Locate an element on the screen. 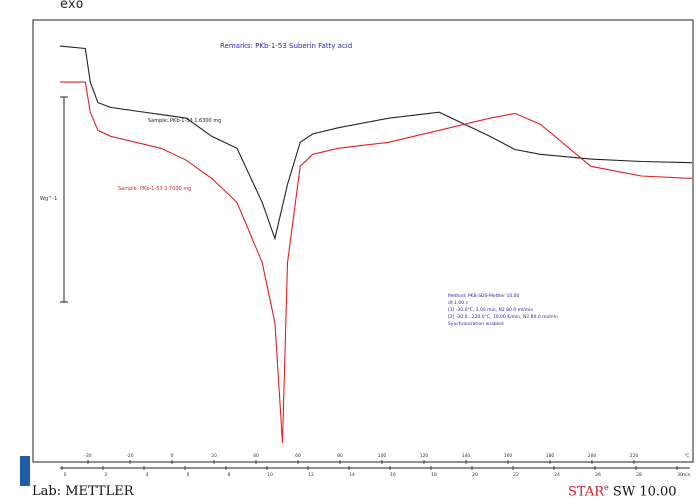 The height and width of the screenshot is (501, 697). star-logo-text: STAR is located at coordinates (586, 492).